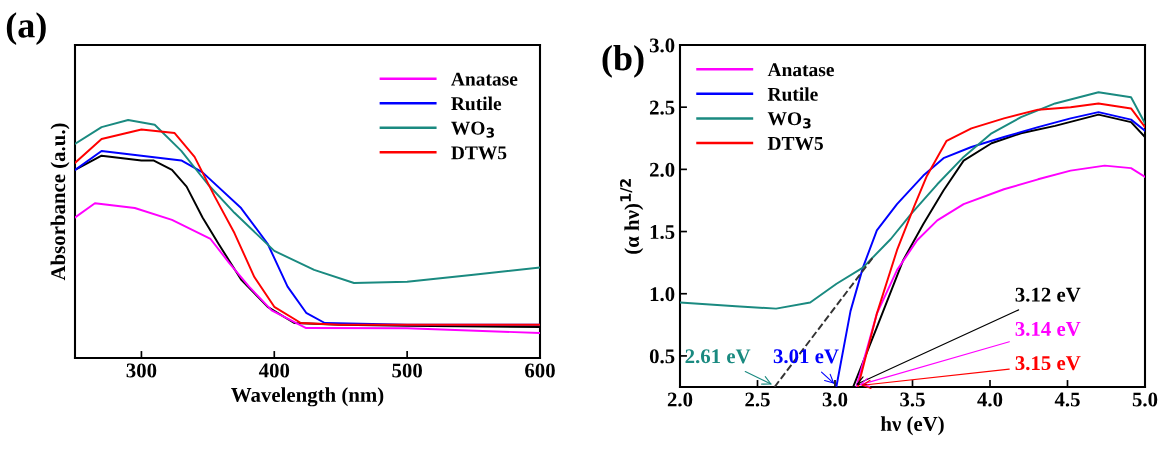 Image resolution: width=1168 pixels, height=470 pixels. I want to click on x-tick-label: 5.0, so click(1145, 399).